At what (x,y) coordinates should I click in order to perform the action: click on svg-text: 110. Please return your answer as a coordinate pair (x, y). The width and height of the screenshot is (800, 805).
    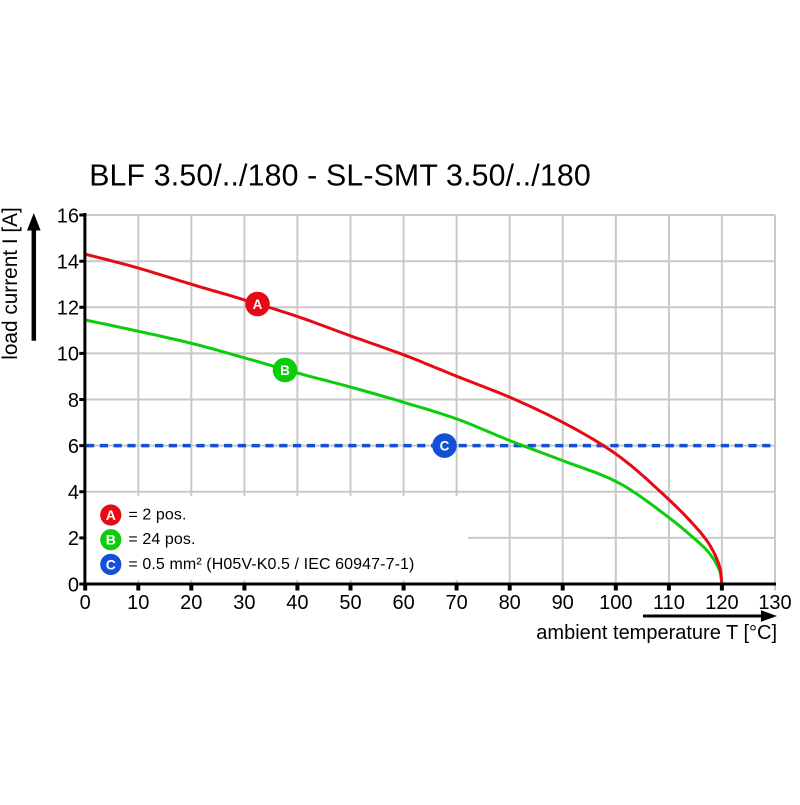
    Looking at the image, I should click on (669, 603).